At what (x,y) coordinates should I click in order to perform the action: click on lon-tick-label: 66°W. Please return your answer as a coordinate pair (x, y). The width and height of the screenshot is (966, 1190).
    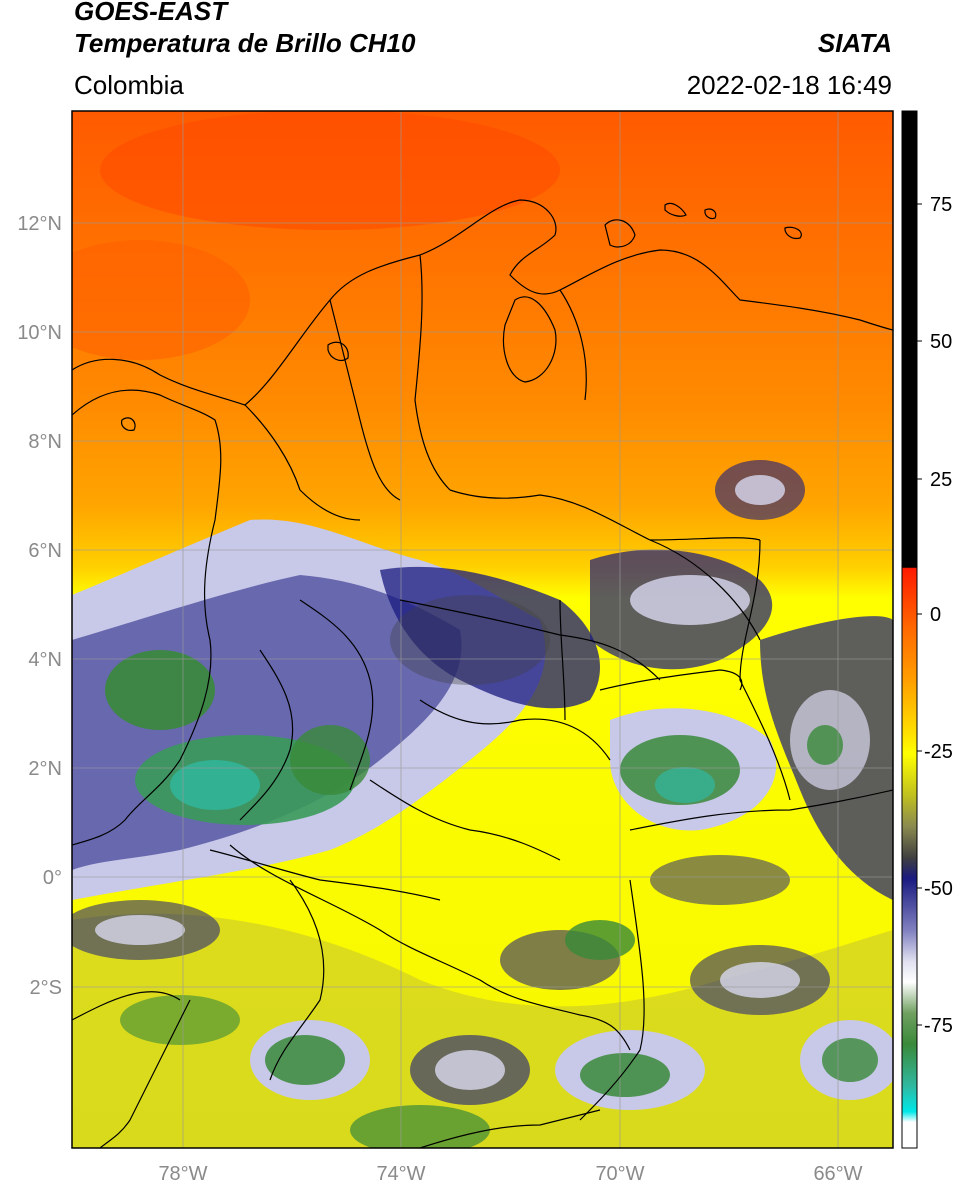
    Looking at the image, I should click on (837, 1174).